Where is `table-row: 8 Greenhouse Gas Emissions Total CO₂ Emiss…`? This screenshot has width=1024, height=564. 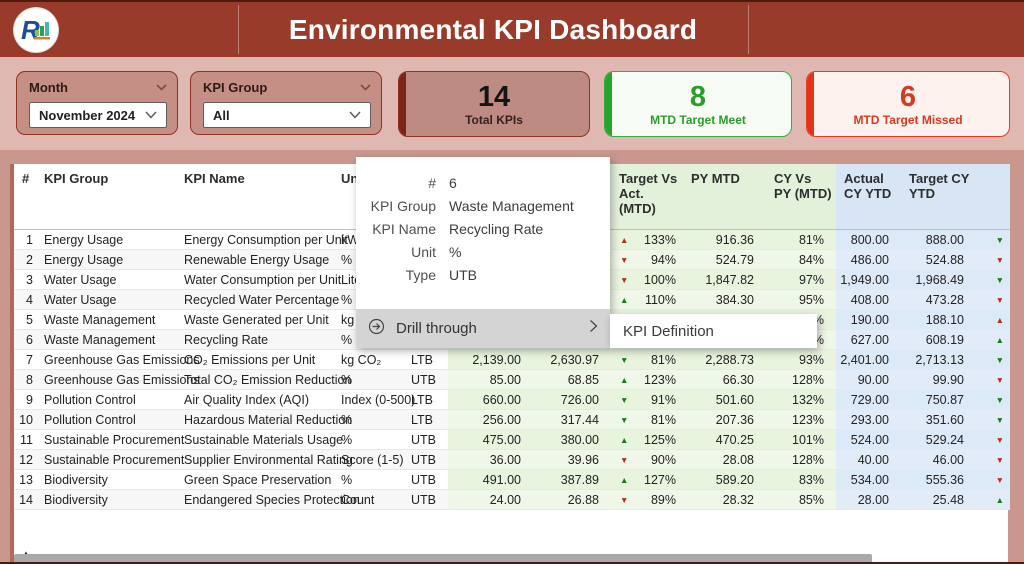 table-row: 8 Greenhouse Gas Emissions Total CO₂ Emiss… is located at coordinates (512, 380).